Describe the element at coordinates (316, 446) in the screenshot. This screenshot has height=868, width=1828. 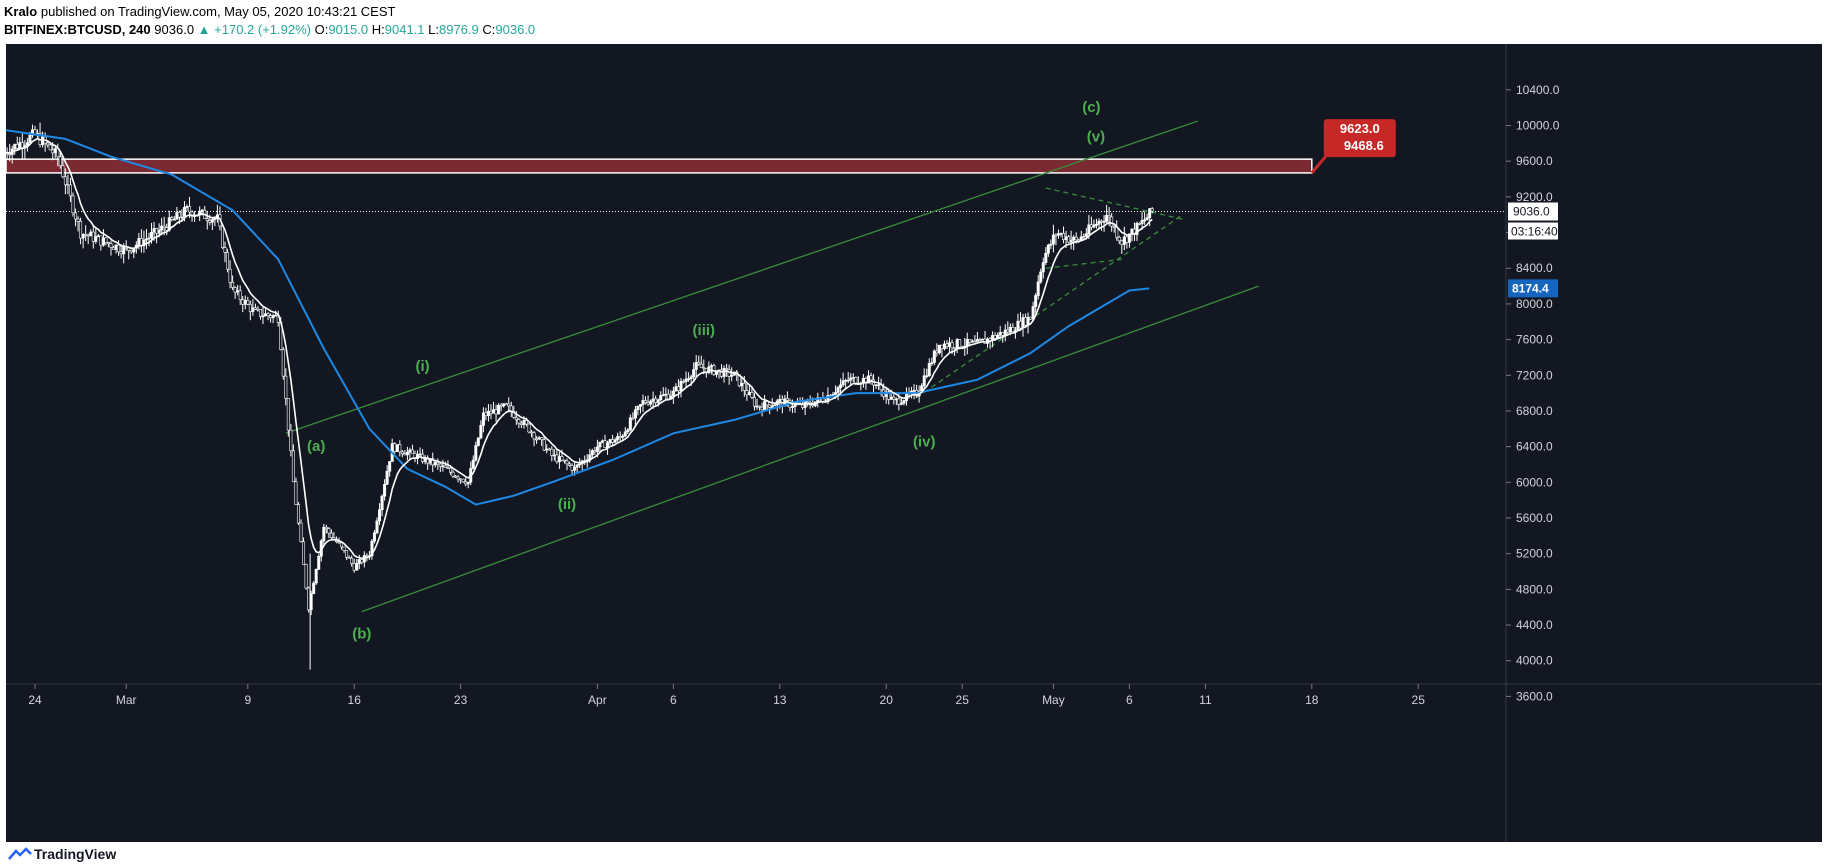
I see `wave-label: (a)` at that location.